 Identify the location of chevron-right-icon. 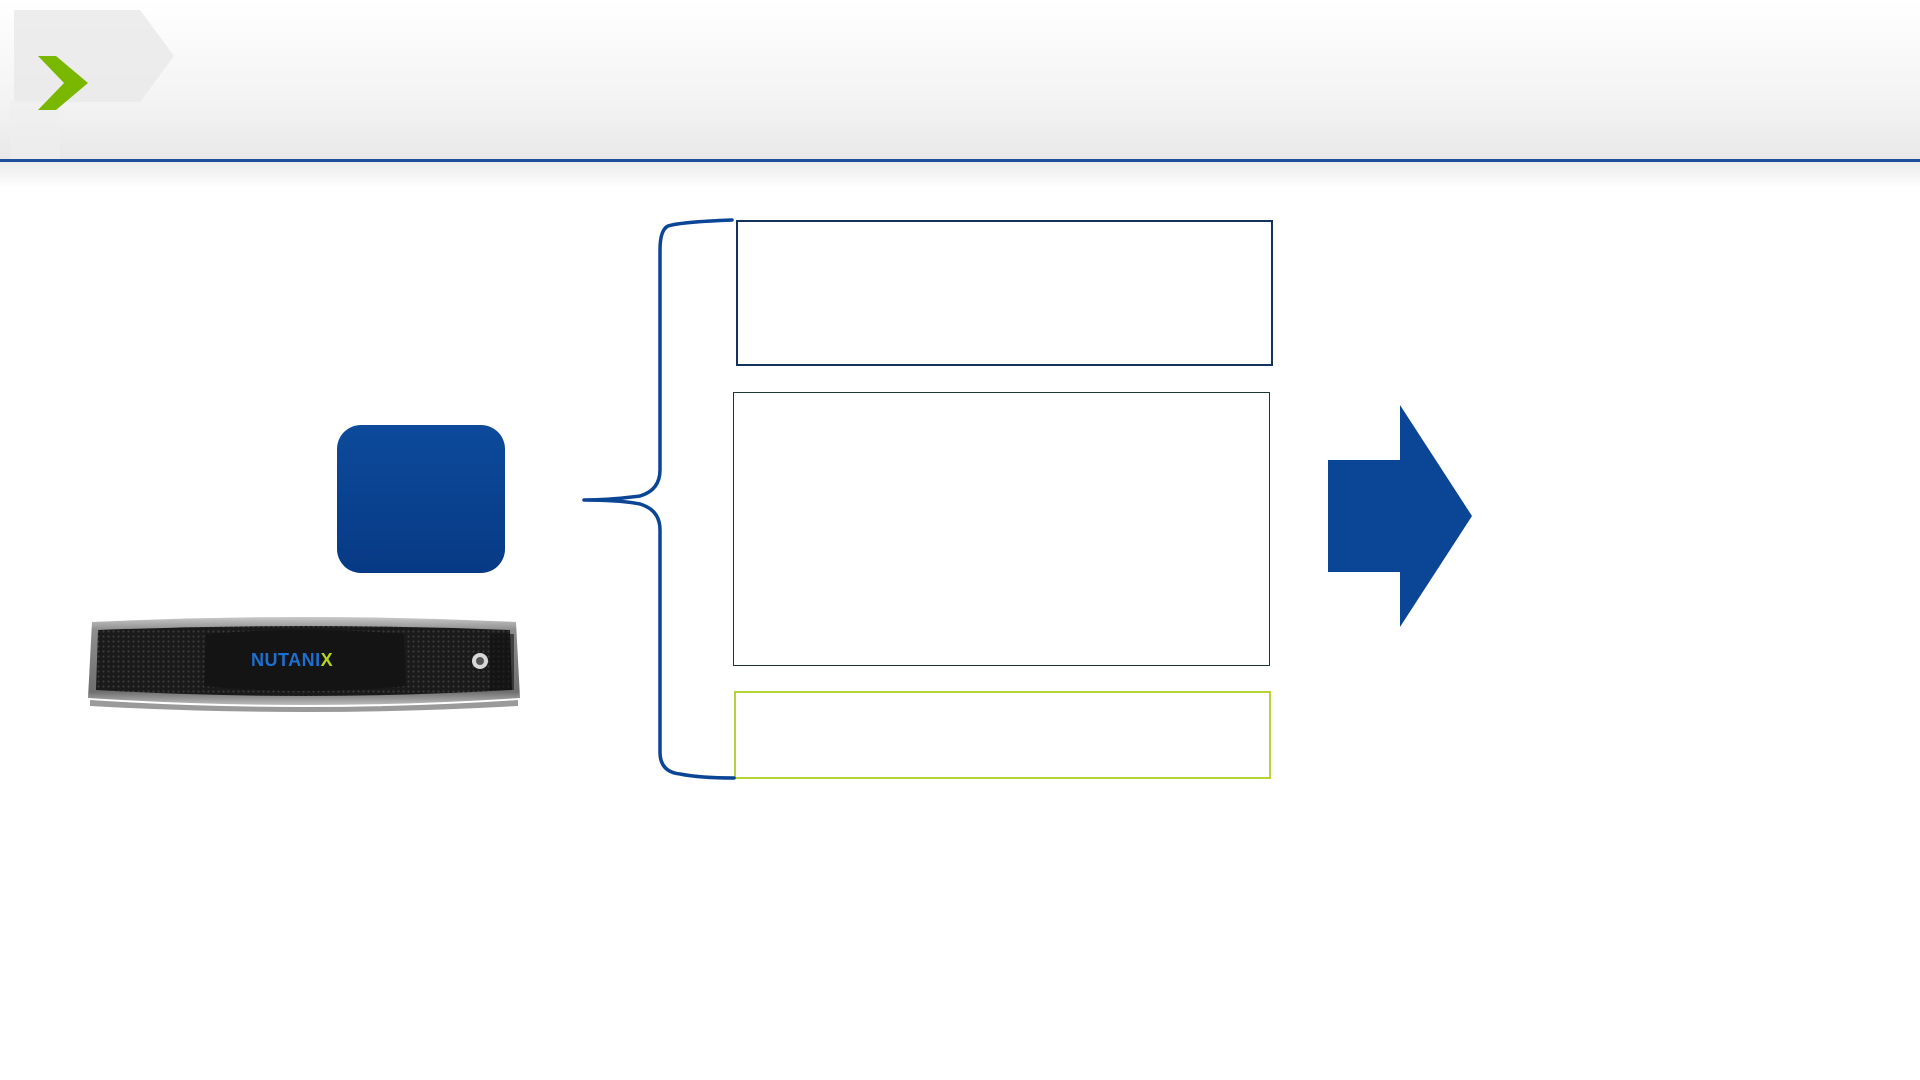
(63, 83).